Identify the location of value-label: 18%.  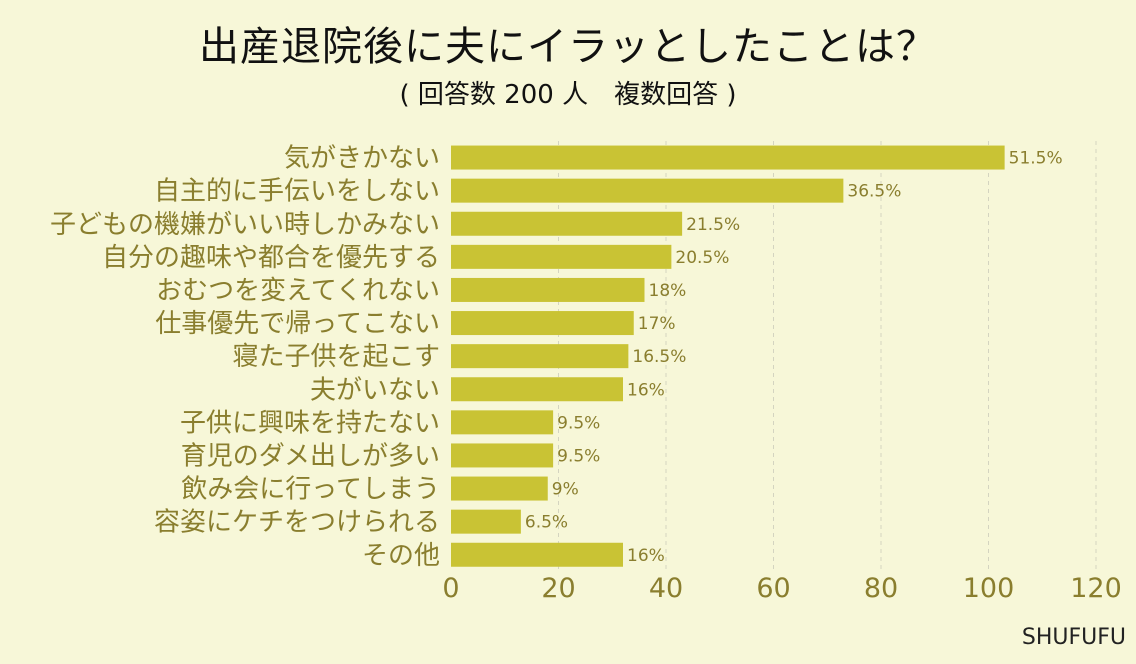
(668, 291).